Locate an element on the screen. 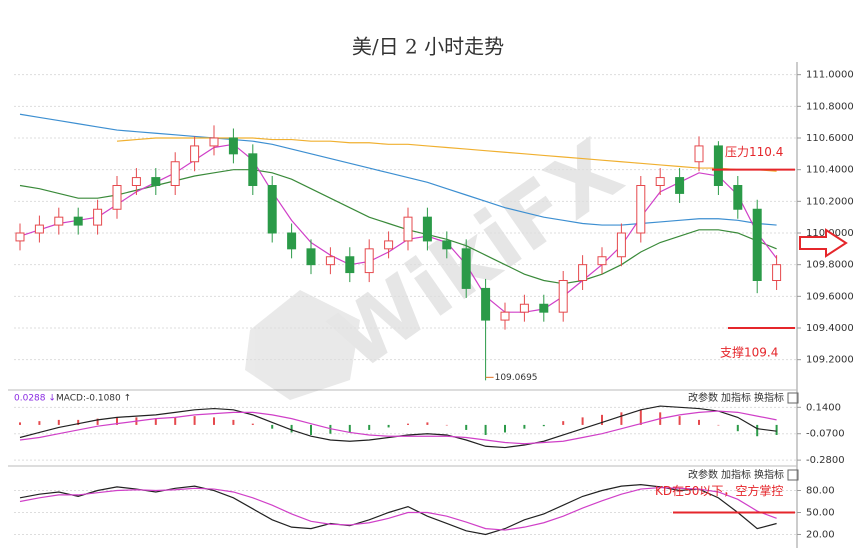 Image resolution: width=856 pixels, height=560 pixels. annotation-text: 压力110.4 is located at coordinates (754, 152).